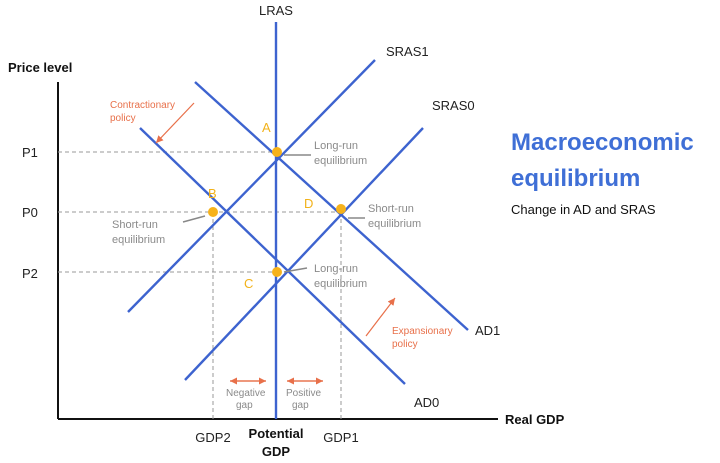 This screenshot has height=463, width=720. What do you see at coordinates (40, 67) in the screenshot?
I see `y-axis-title: Price level` at bounding box center [40, 67].